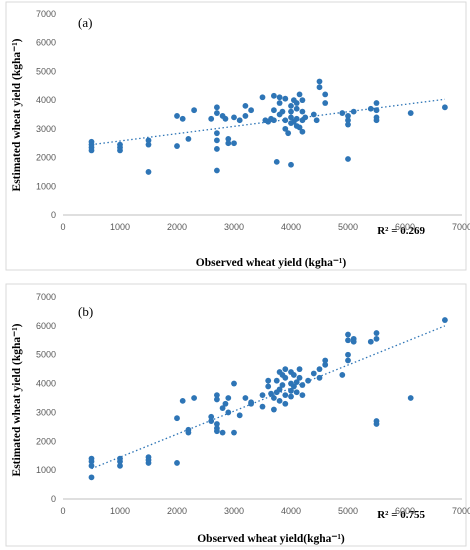 This screenshot has height=550, width=470. I want to click on panel-a-x-tick-label: 5000, so click(348, 227).